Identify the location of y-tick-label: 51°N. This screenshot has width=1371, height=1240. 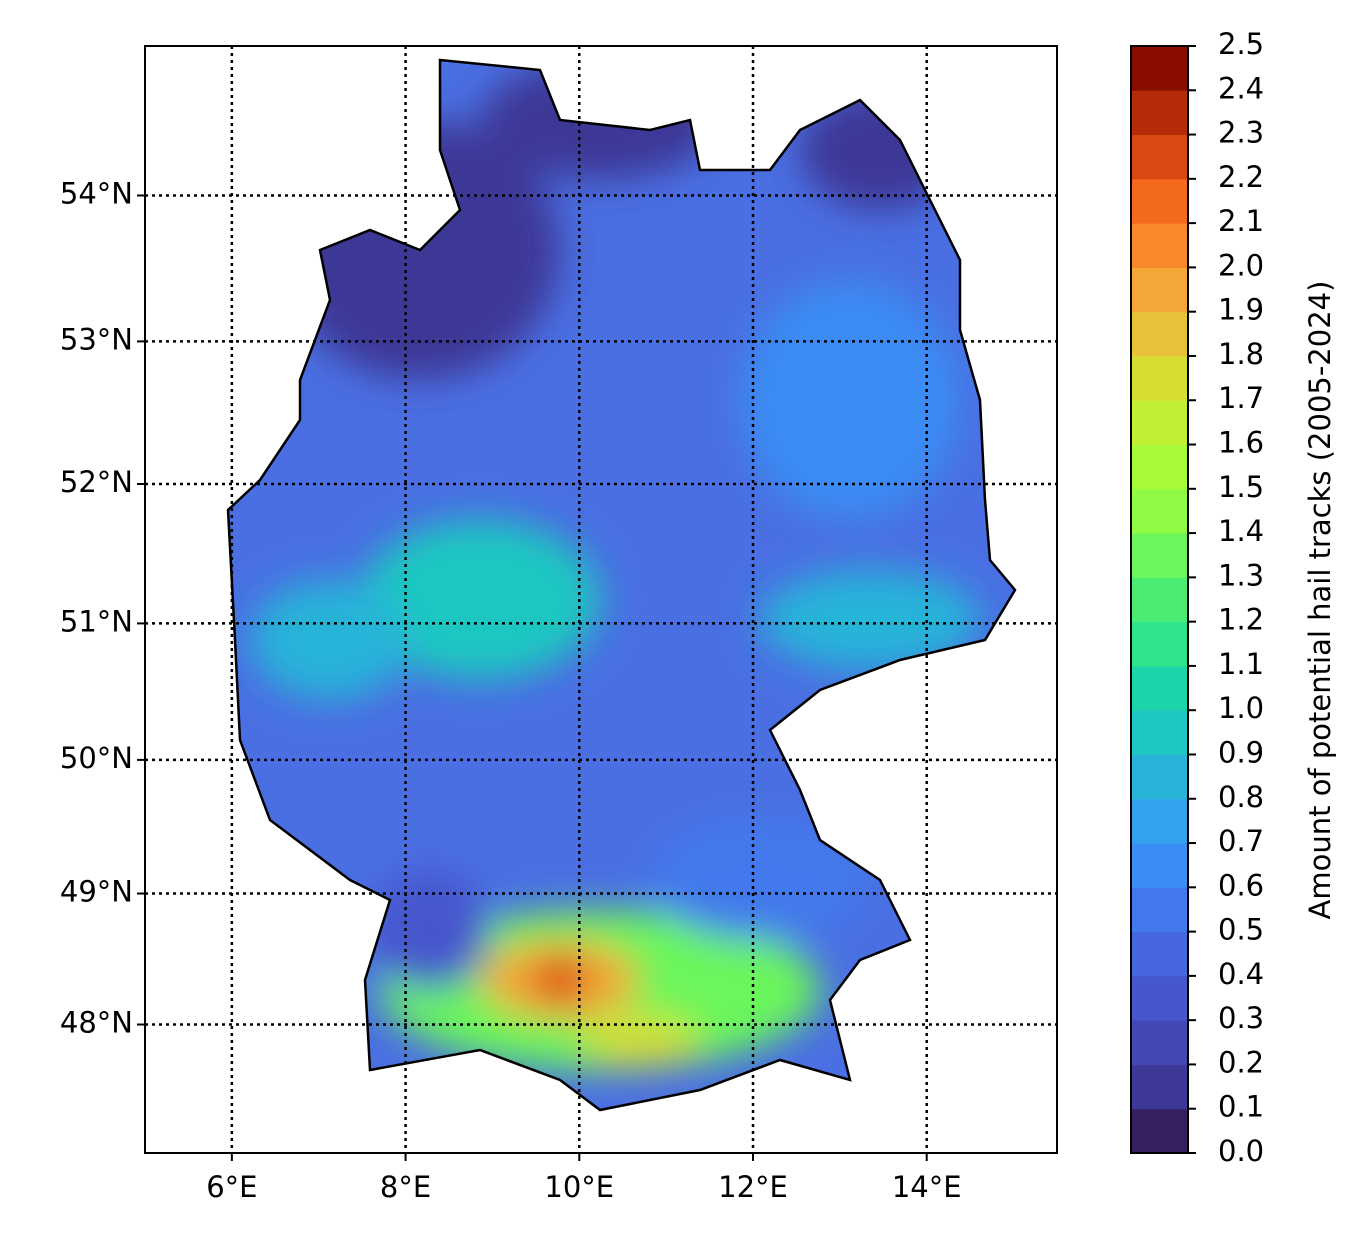
(96, 621).